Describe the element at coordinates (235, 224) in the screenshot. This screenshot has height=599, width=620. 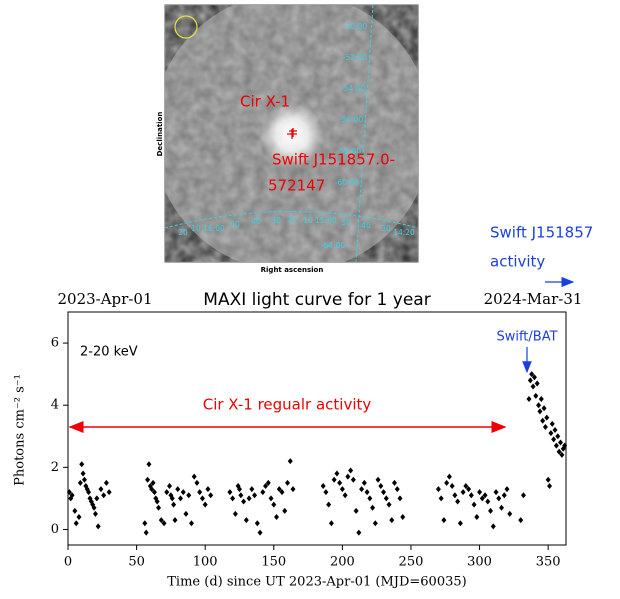
I see `ra-label: 50` at that location.